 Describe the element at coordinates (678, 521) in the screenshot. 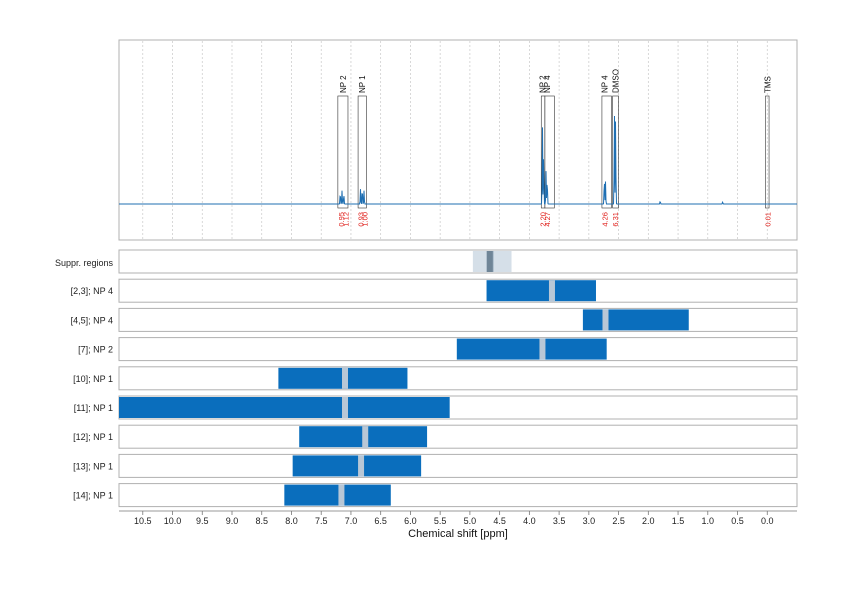

I see `x-tick-label-18: 1.5` at that location.